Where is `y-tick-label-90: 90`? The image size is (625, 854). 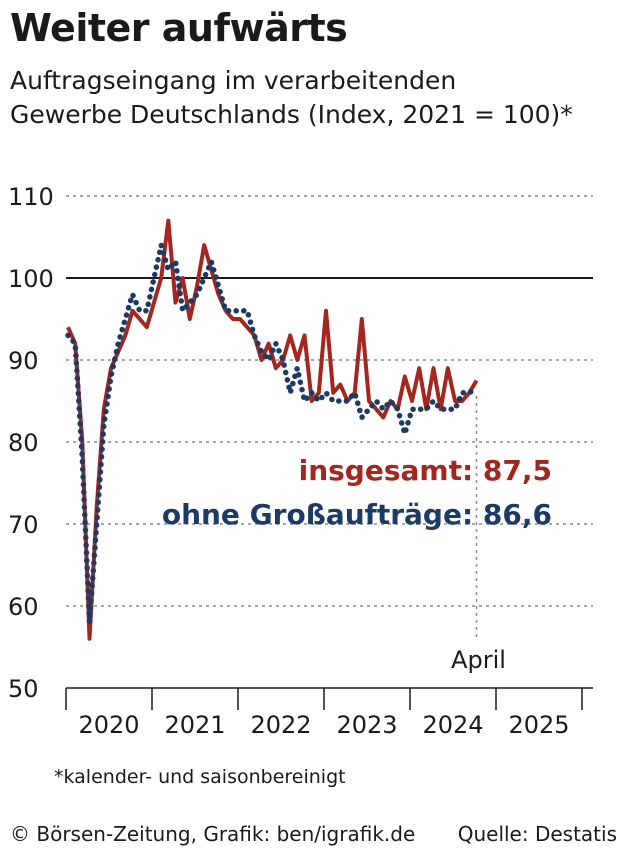 y-tick-label-90: 90 is located at coordinates (23, 361).